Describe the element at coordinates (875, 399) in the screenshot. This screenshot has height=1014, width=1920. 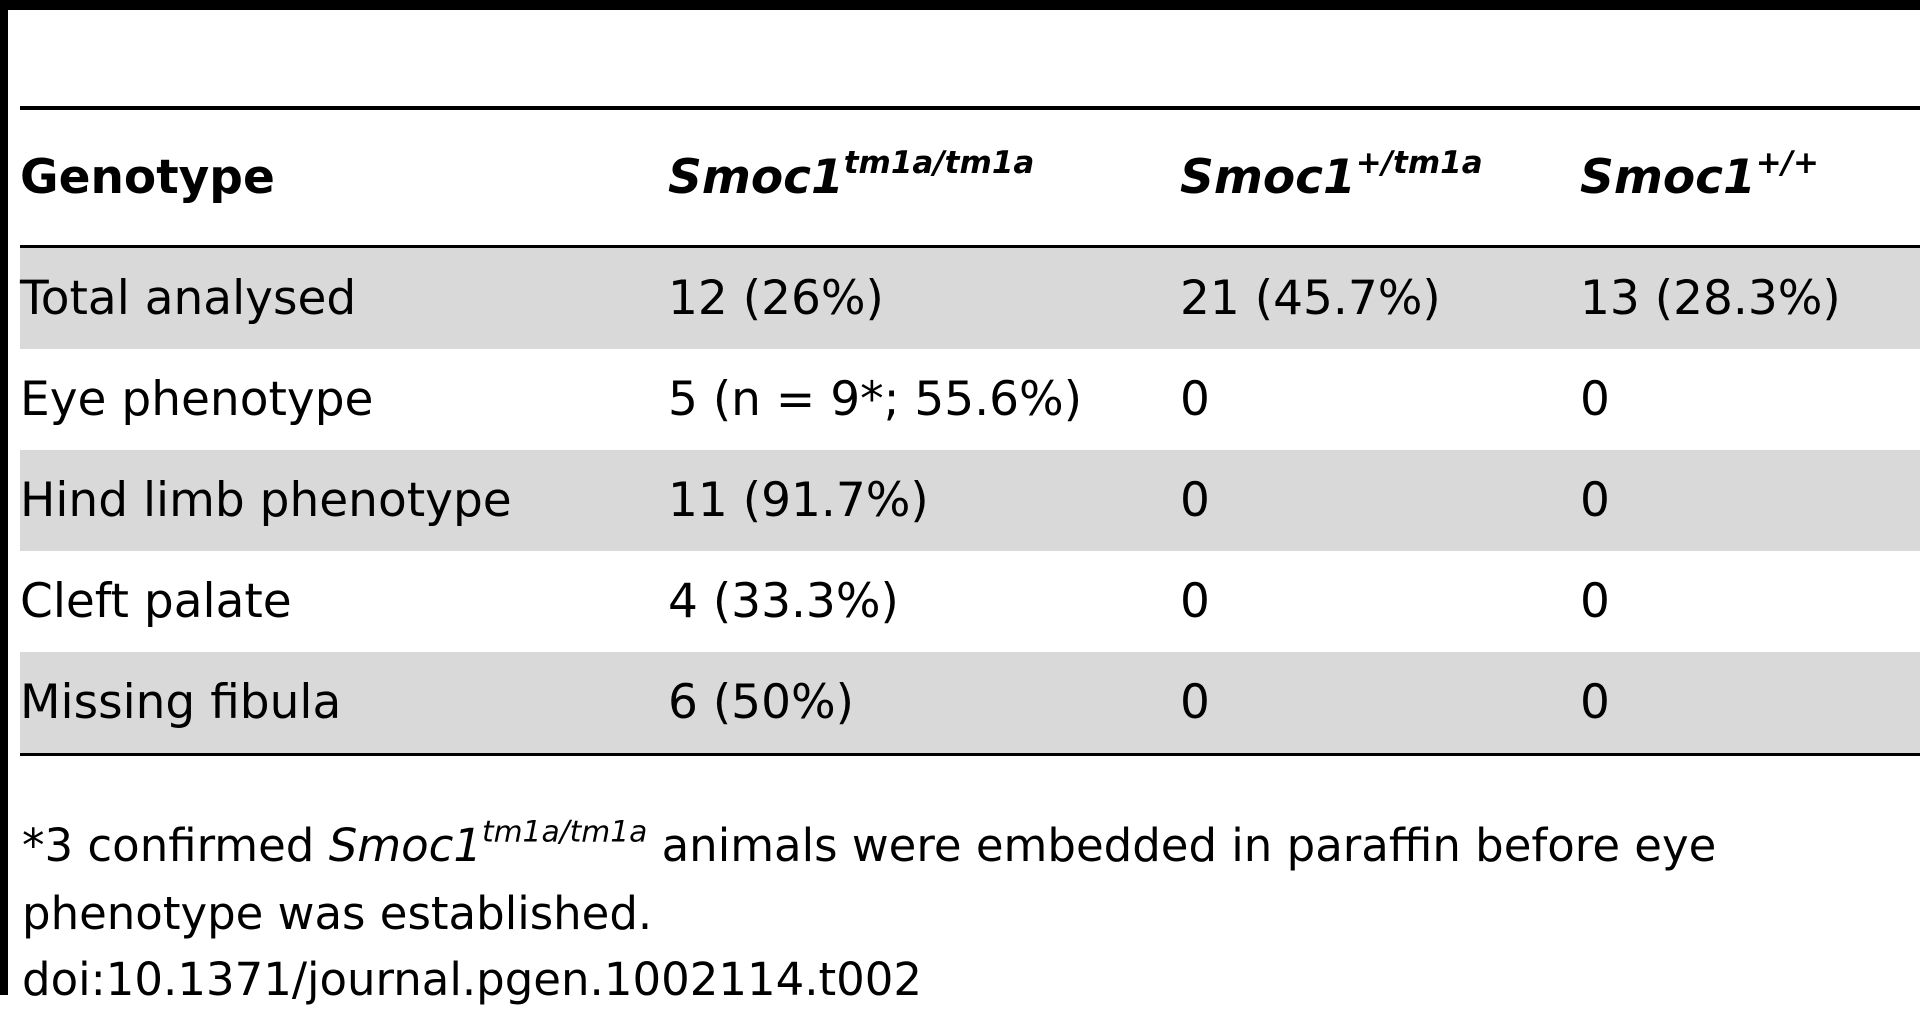
I see `cell-homozygous: 5 (n = 9*; 55.6%)` at that location.